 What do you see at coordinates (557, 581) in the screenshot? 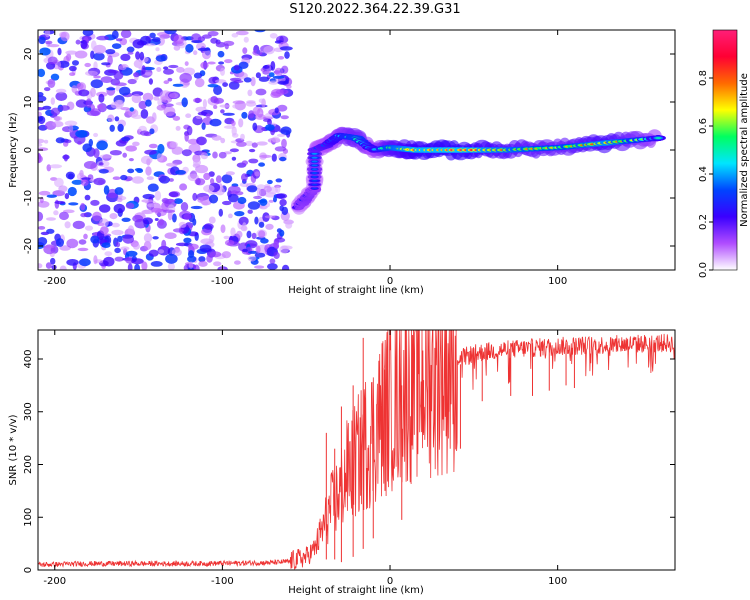
I see `snr-x-tick-label: 100` at bounding box center [557, 581].